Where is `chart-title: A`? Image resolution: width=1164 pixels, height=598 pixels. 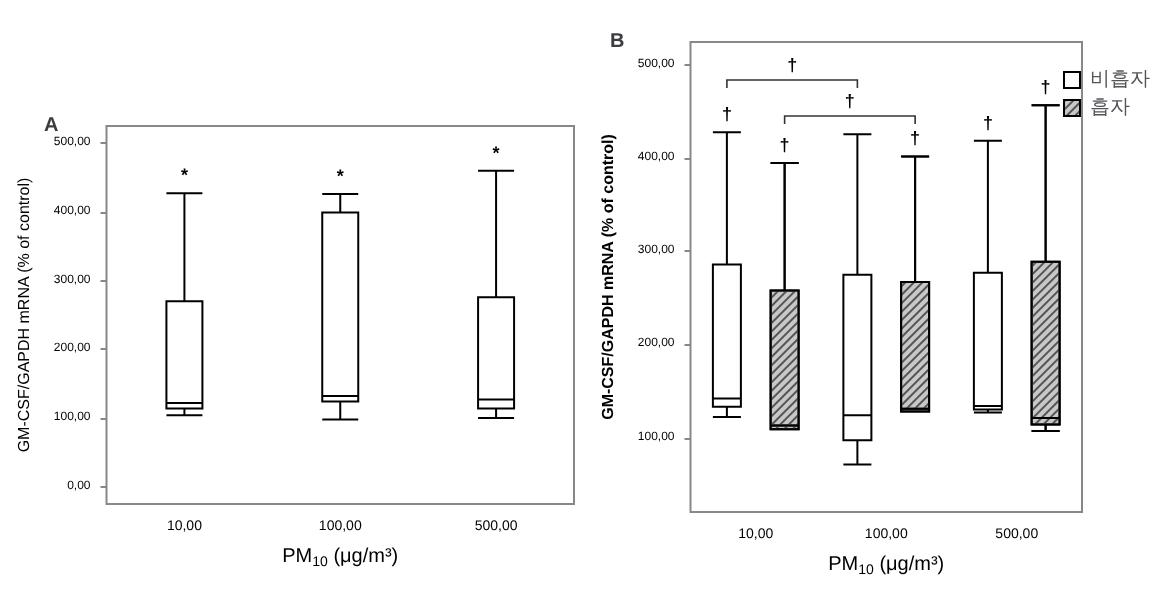
chart-title: A is located at coordinates (51, 126).